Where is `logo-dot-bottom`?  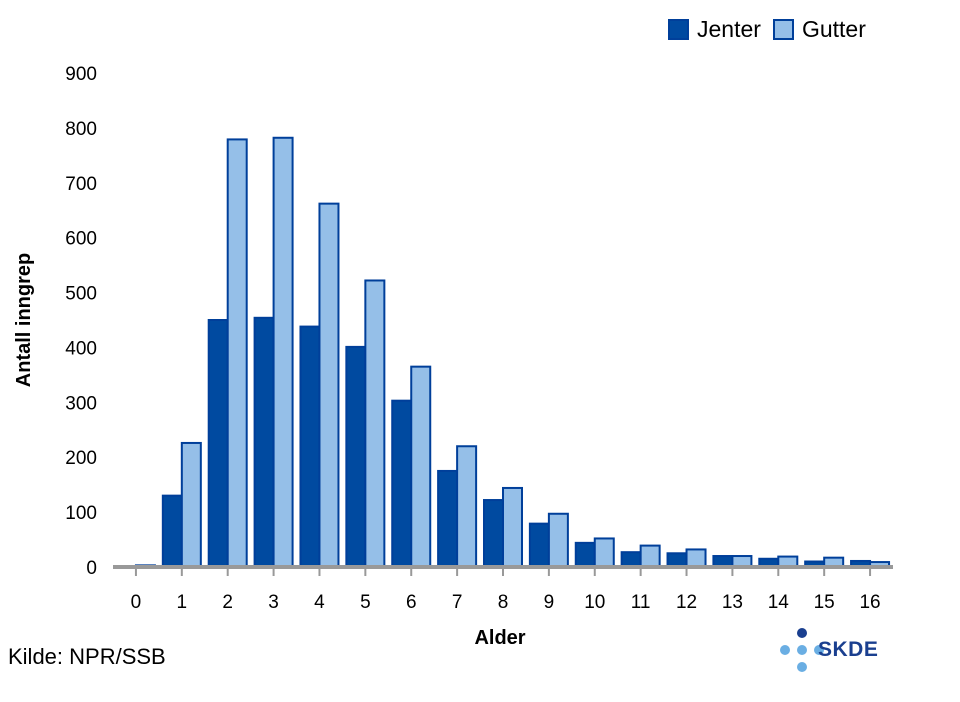
logo-dot-bottom is located at coordinates (802, 667).